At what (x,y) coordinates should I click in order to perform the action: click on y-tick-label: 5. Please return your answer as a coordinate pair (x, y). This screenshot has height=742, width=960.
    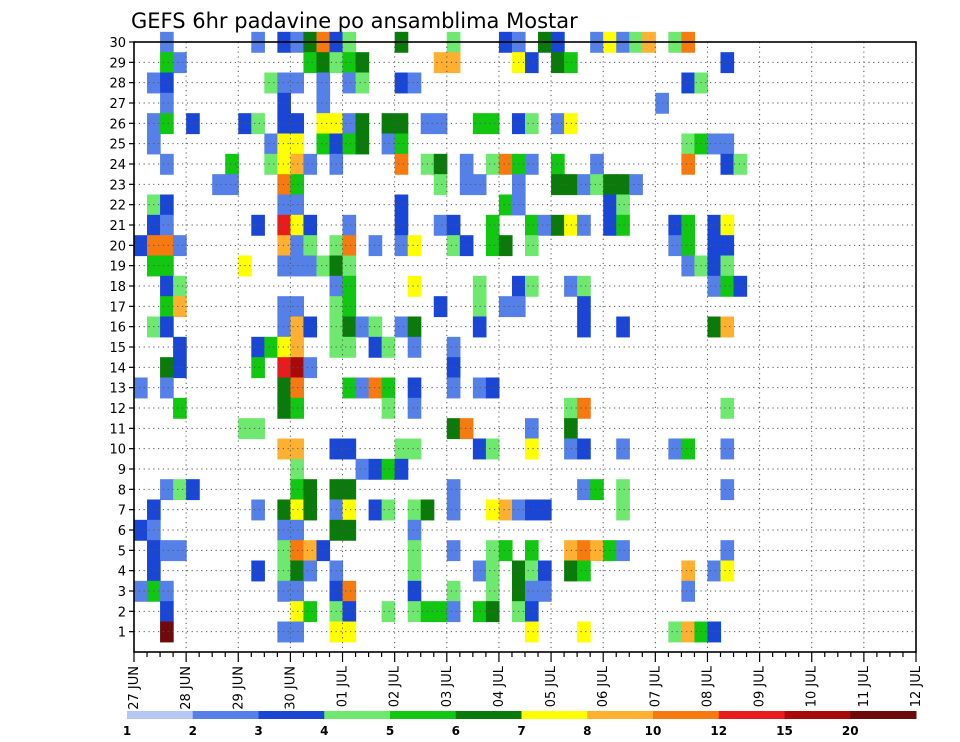
    Looking at the image, I should click on (122, 551).